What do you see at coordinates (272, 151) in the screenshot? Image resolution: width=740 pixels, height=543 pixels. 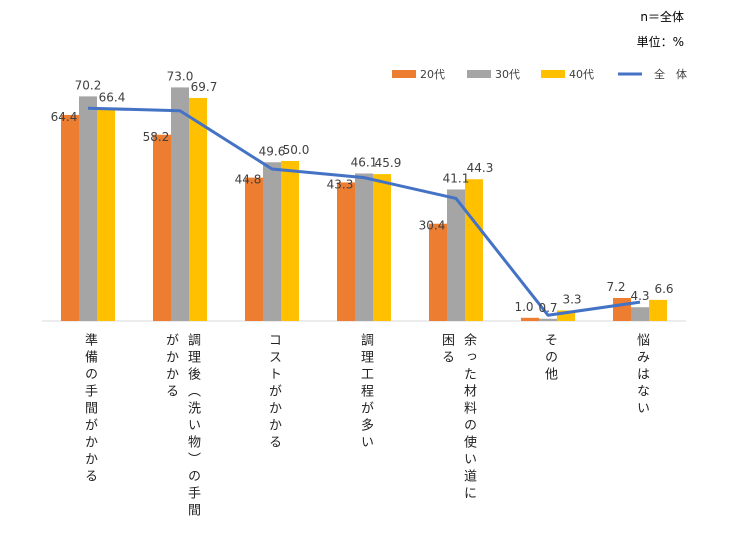 I see `data-label-30代-3: 49.6` at bounding box center [272, 151].